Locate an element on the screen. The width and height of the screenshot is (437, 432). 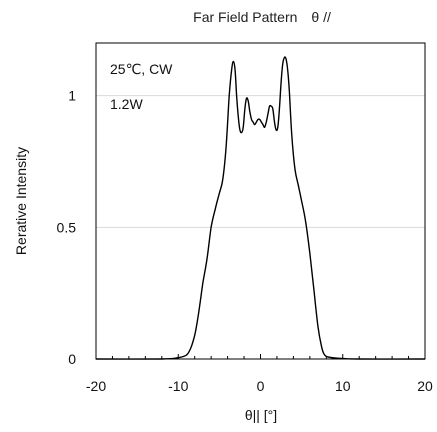
x-axis-ticks is located at coordinates (260, 356).